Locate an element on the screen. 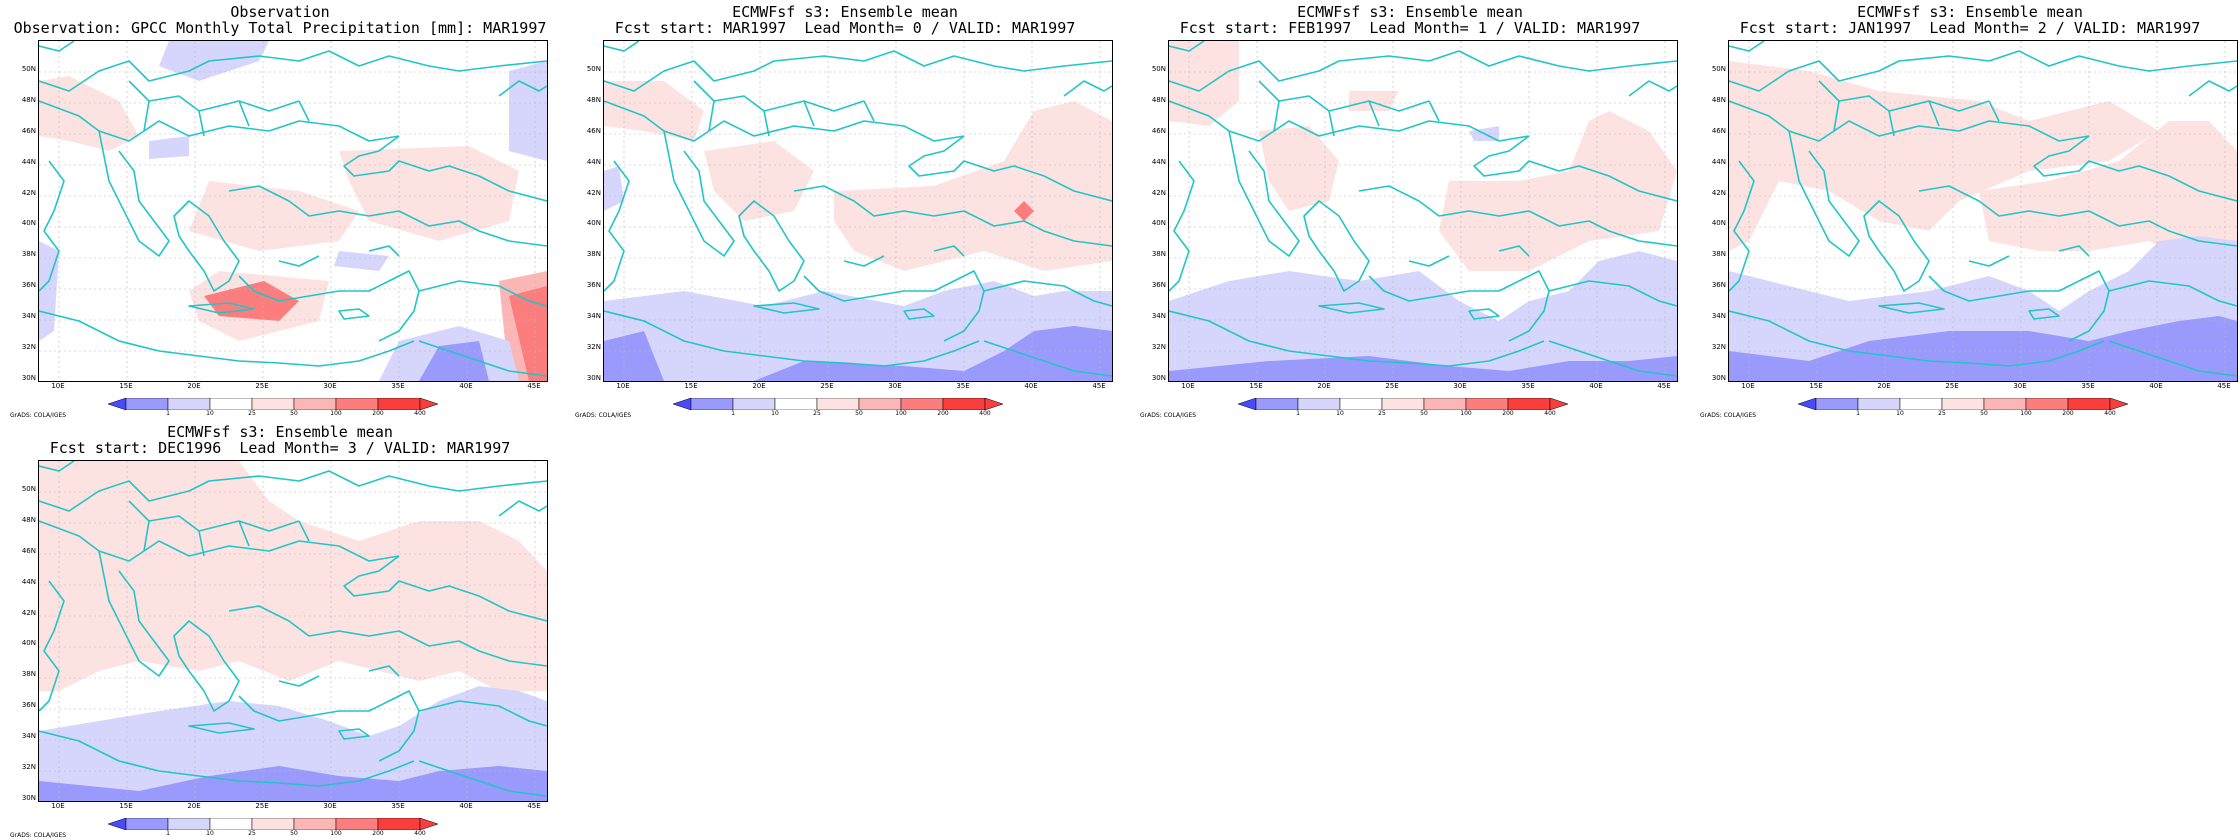 Image resolution: width=2240 pixels, height=840 pixels. lon-tick-label: 25E is located at coordinates (1952, 386).